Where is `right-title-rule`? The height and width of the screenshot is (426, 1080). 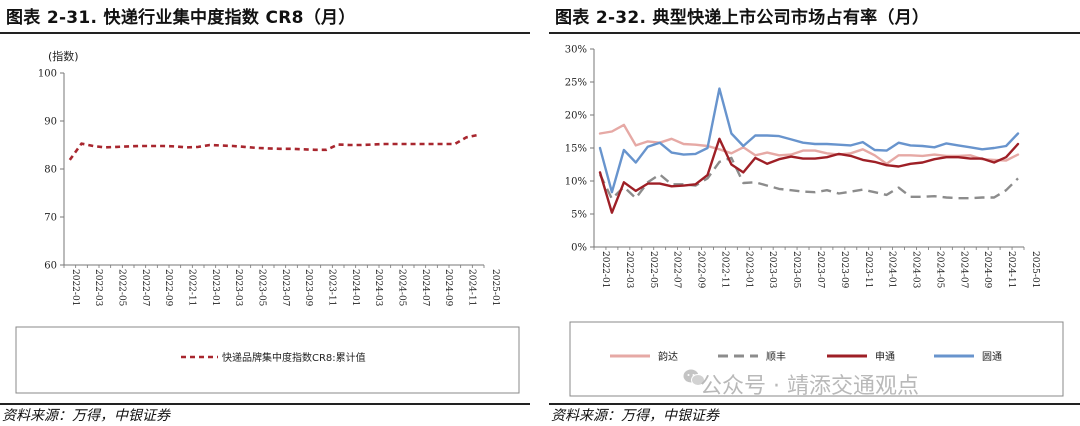 right-title-rule is located at coordinates (814, 33).